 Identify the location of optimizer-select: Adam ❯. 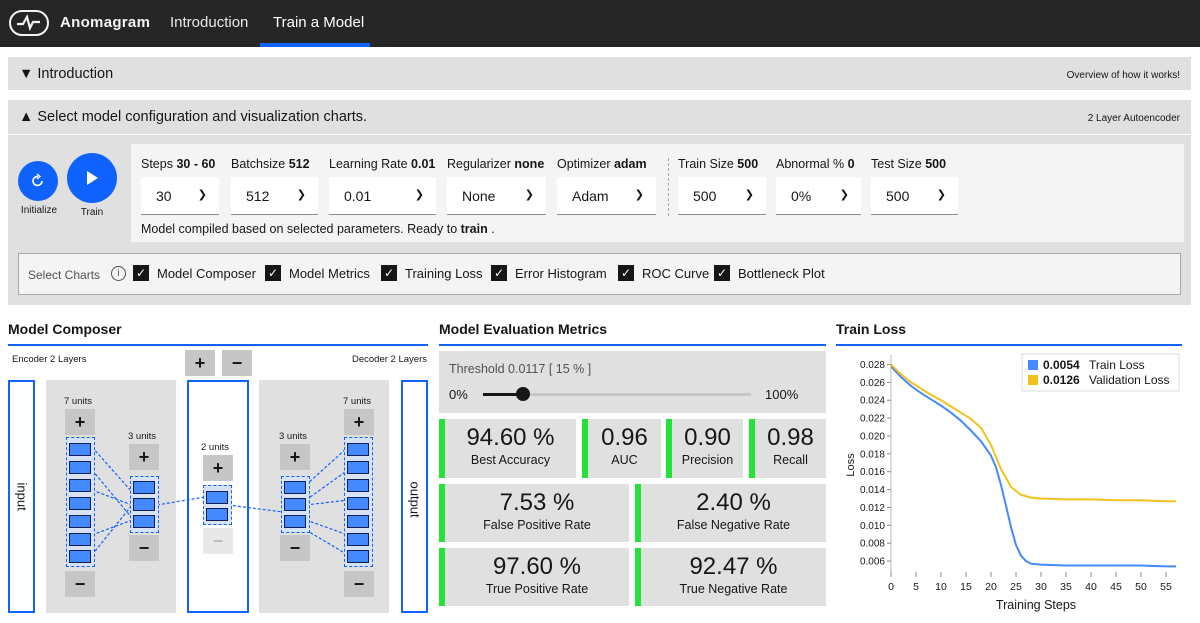
(606, 196).